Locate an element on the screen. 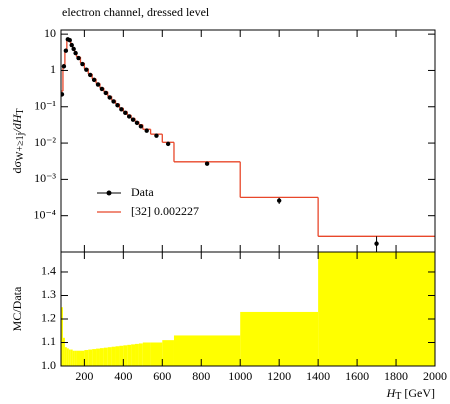 This screenshot has width=450, height=404. y-tick-label: 10⁻³ is located at coordinates (45, 178).